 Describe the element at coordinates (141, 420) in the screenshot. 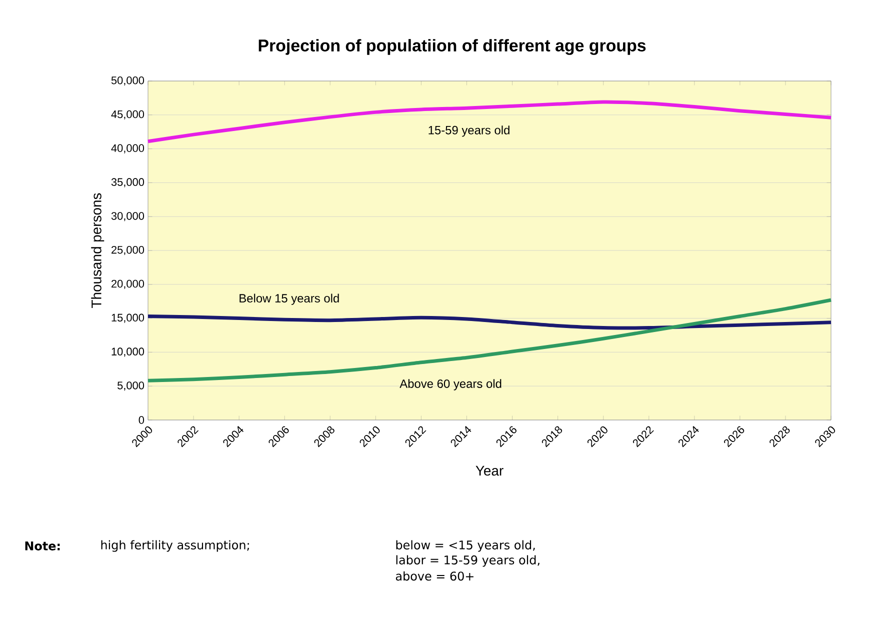

I see `y-tick-label: 0` at that location.